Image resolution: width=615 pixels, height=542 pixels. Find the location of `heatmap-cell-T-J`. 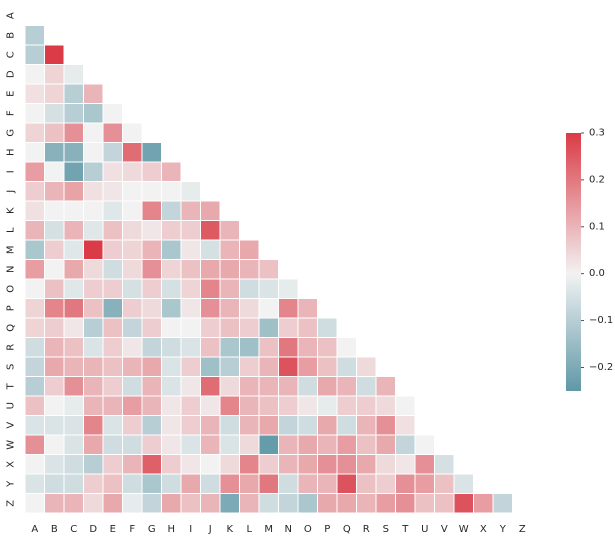

heatmap-cell-T-J is located at coordinates (210, 386).